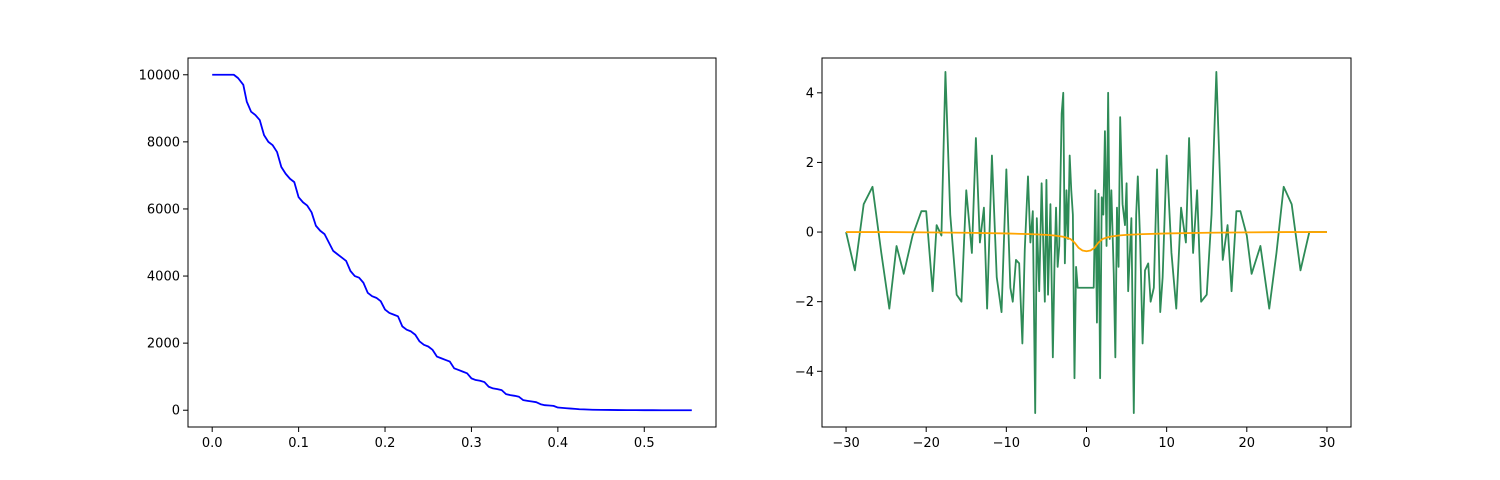 The width and height of the screenshot is (1500, 480). What do you see at coordinates (558, 443) in the screenshot?
I see `x-tick-label: 0.4` at bounding box center [558, 443].